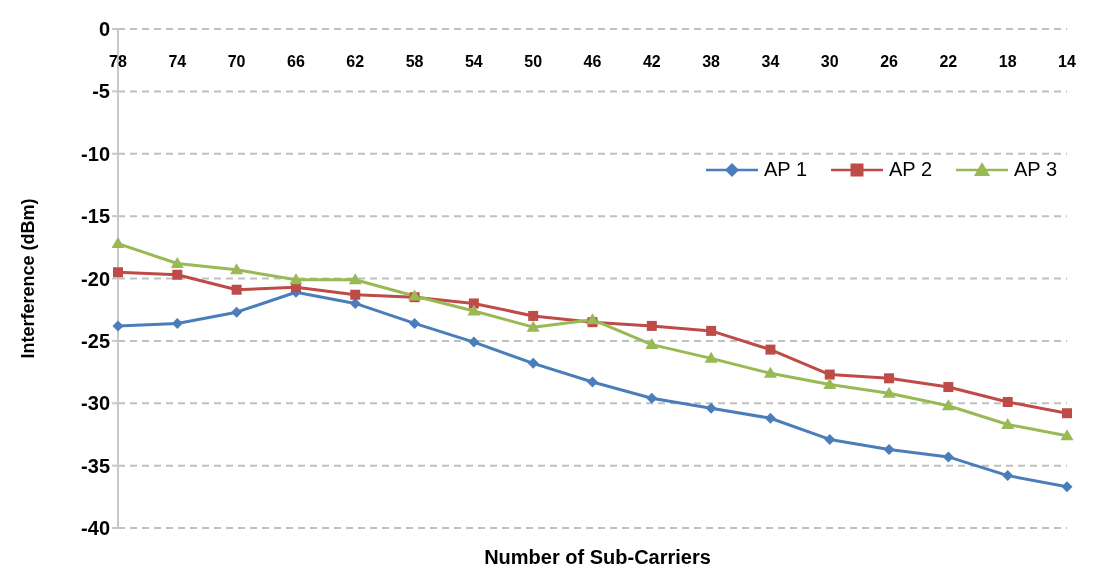 The height and width of the screenshot is (581, 1105). I want to click on x-tick-label: 34, so click(770, 61).